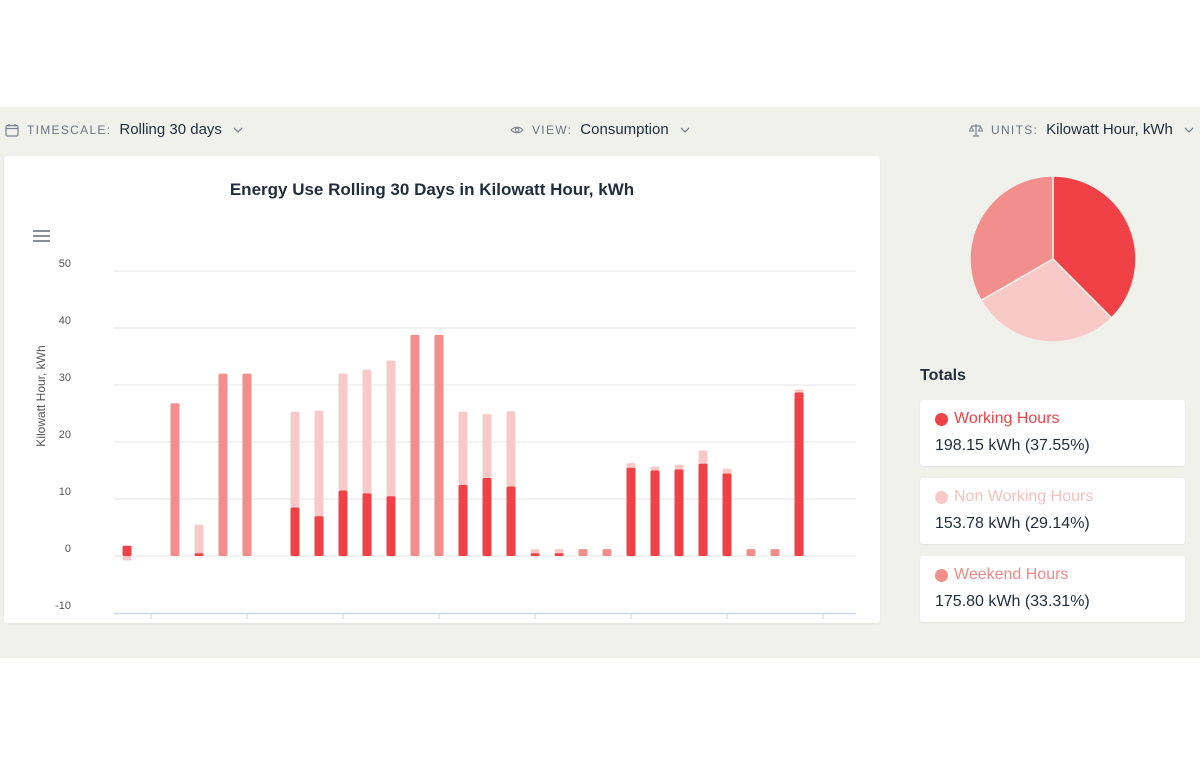  I want to click on timescale-dropdown: TIMESCALE: Rolling 30 days, so click(124, 129).